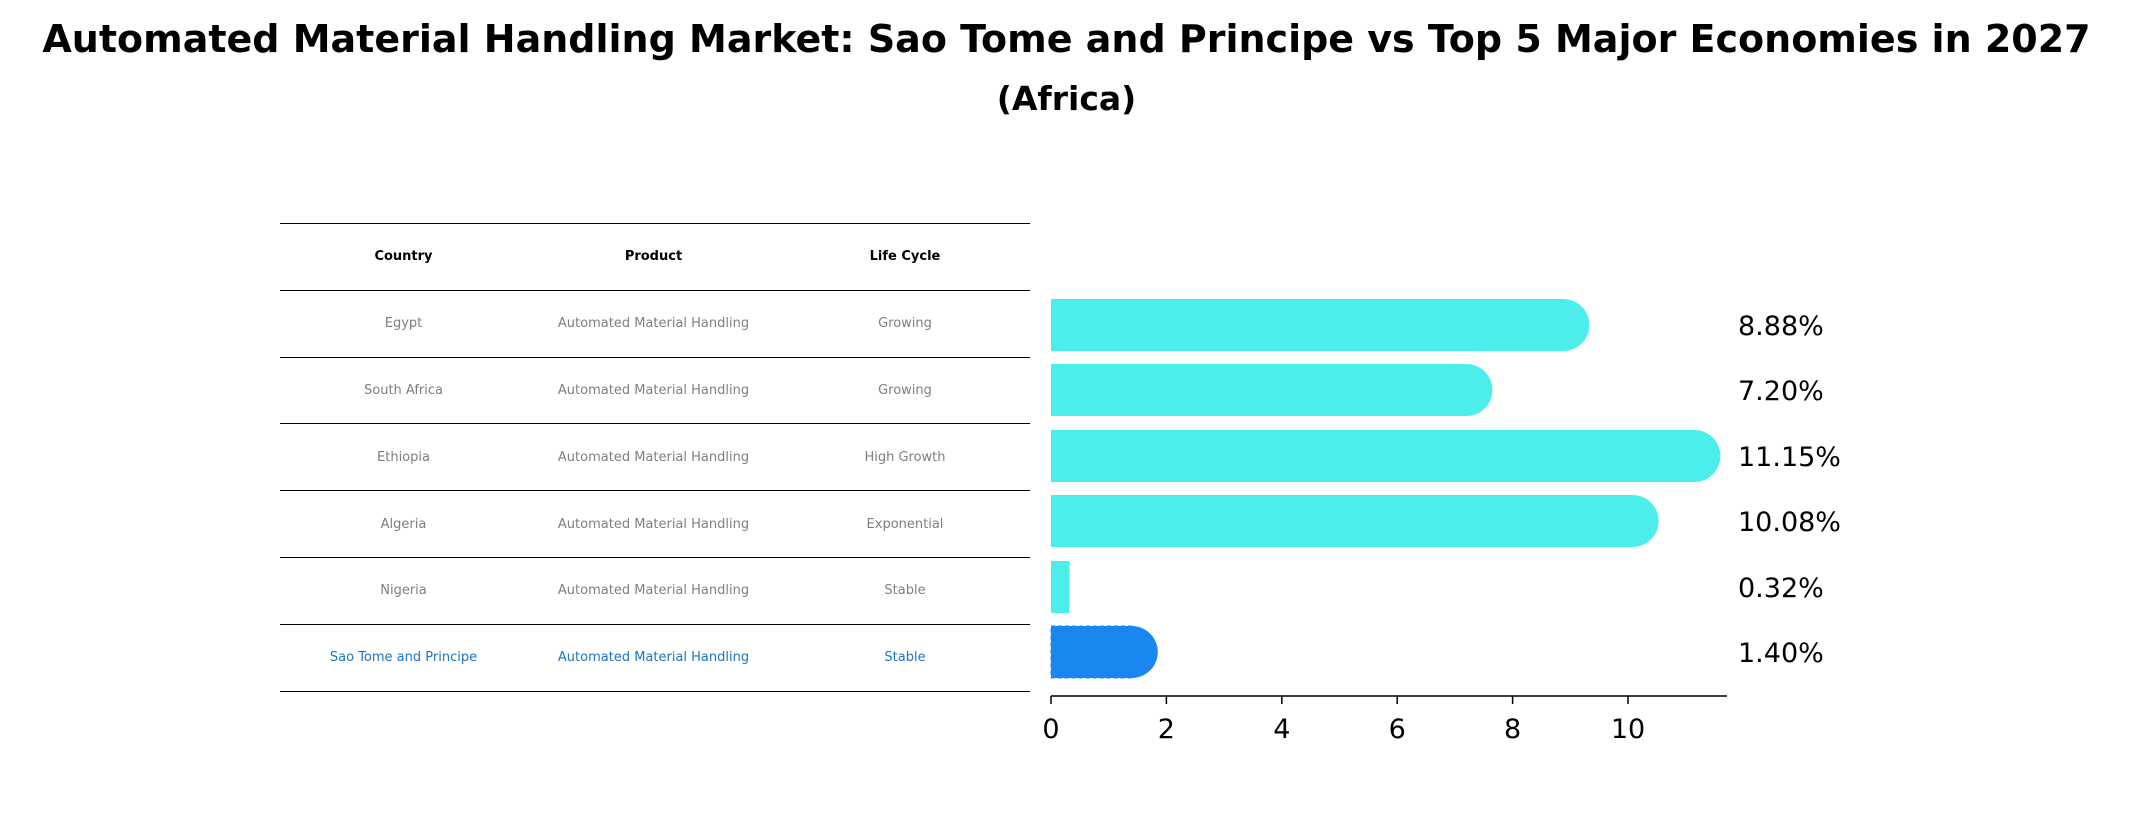 The height and width of the screenshot is (823, 2133). Describe the element at coordinates (1789, 522) in the screenshot. I see `value-label: 10.08%` at that location.